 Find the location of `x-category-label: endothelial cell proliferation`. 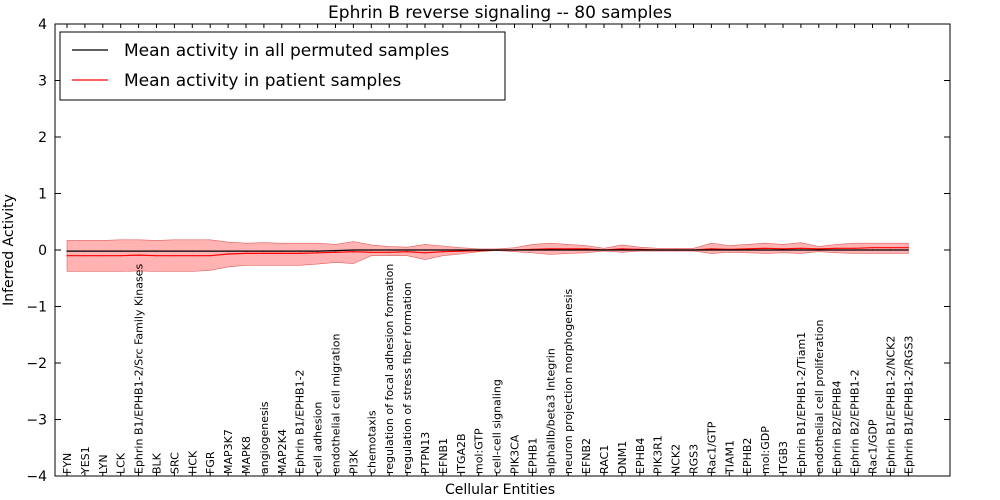

x-category-label: endothelial cell proliferation is located at coordinates (819, 397).